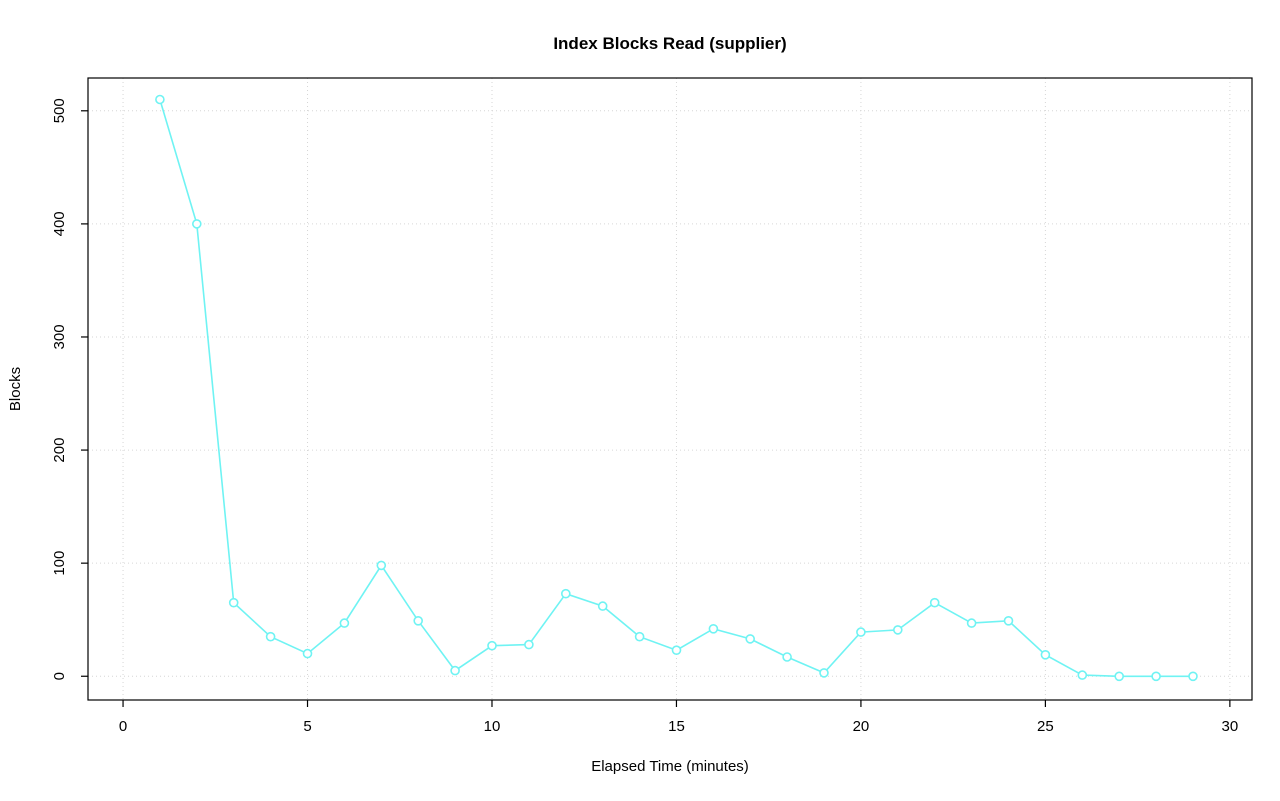  What do you see at coordinates (69, 389) in the screenshot?
I see `y-axis: 0 100 200 300 400 500` at bounding box center [69, 389].